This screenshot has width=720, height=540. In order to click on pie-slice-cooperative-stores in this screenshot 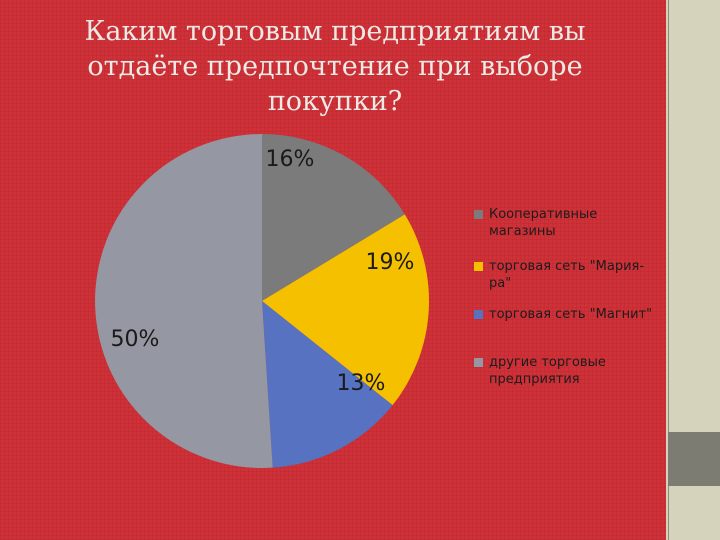, I will do `click(333, 217)`.